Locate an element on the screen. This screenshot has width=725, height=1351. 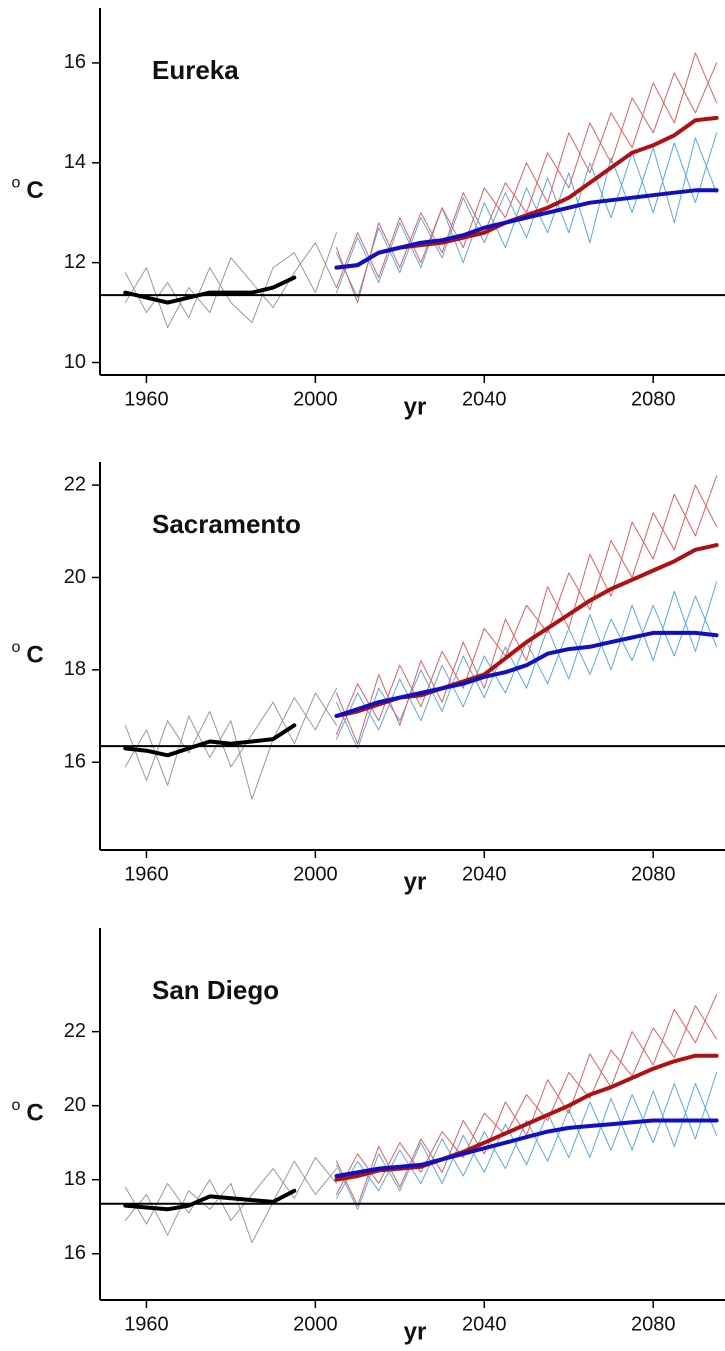
panel-title: Sacramento is located at coordinates (226, 524).